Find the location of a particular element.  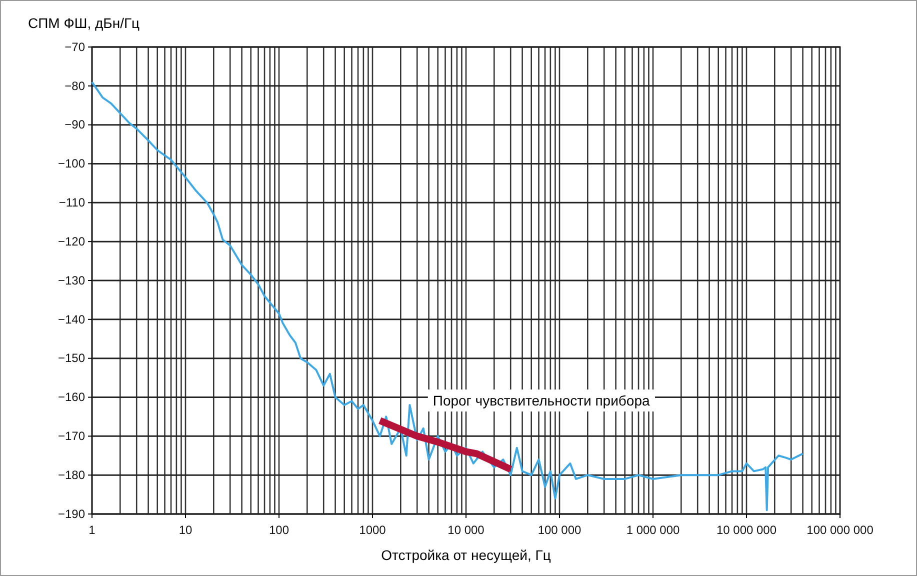

y-tick-label: −70 is located at coordinates (75, 47).